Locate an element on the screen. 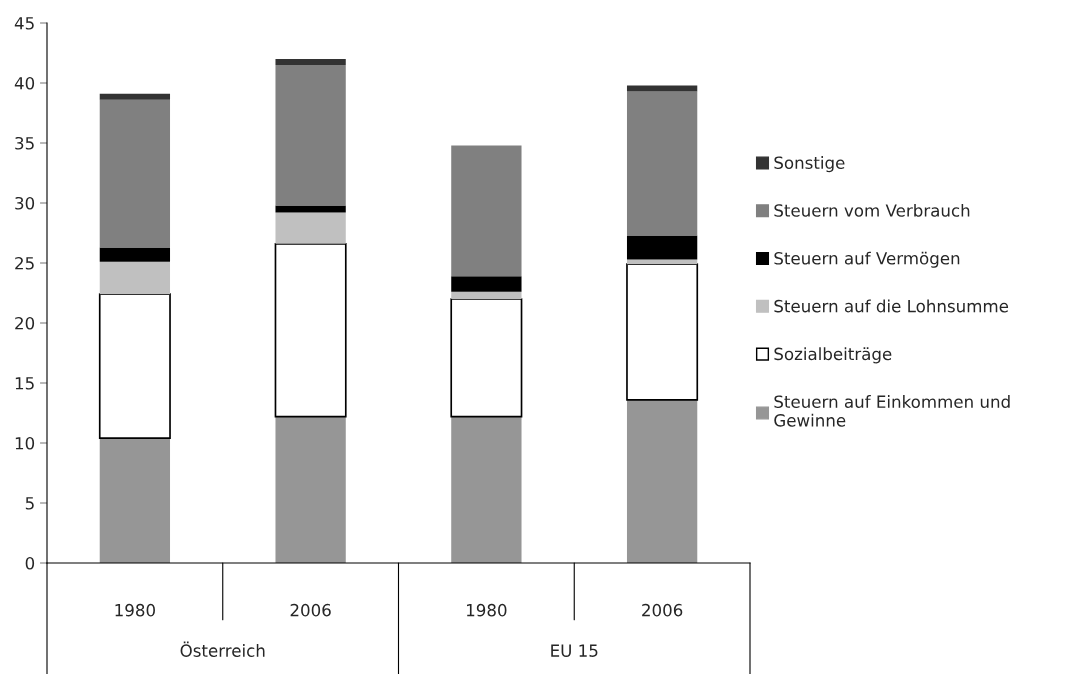  legend-label: Sonstige is located at coordinates (809, 164).